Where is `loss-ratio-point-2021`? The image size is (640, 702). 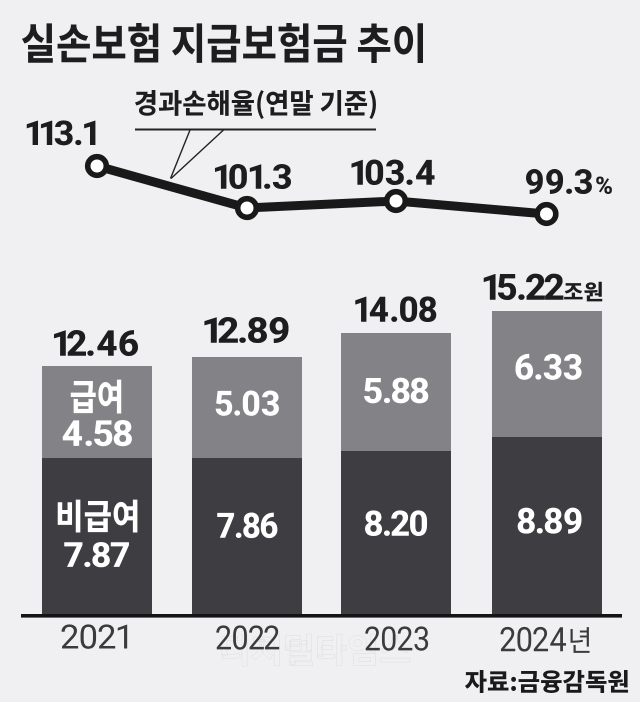
loss-ratio-point-2021 is located at coordinates (97, 166).